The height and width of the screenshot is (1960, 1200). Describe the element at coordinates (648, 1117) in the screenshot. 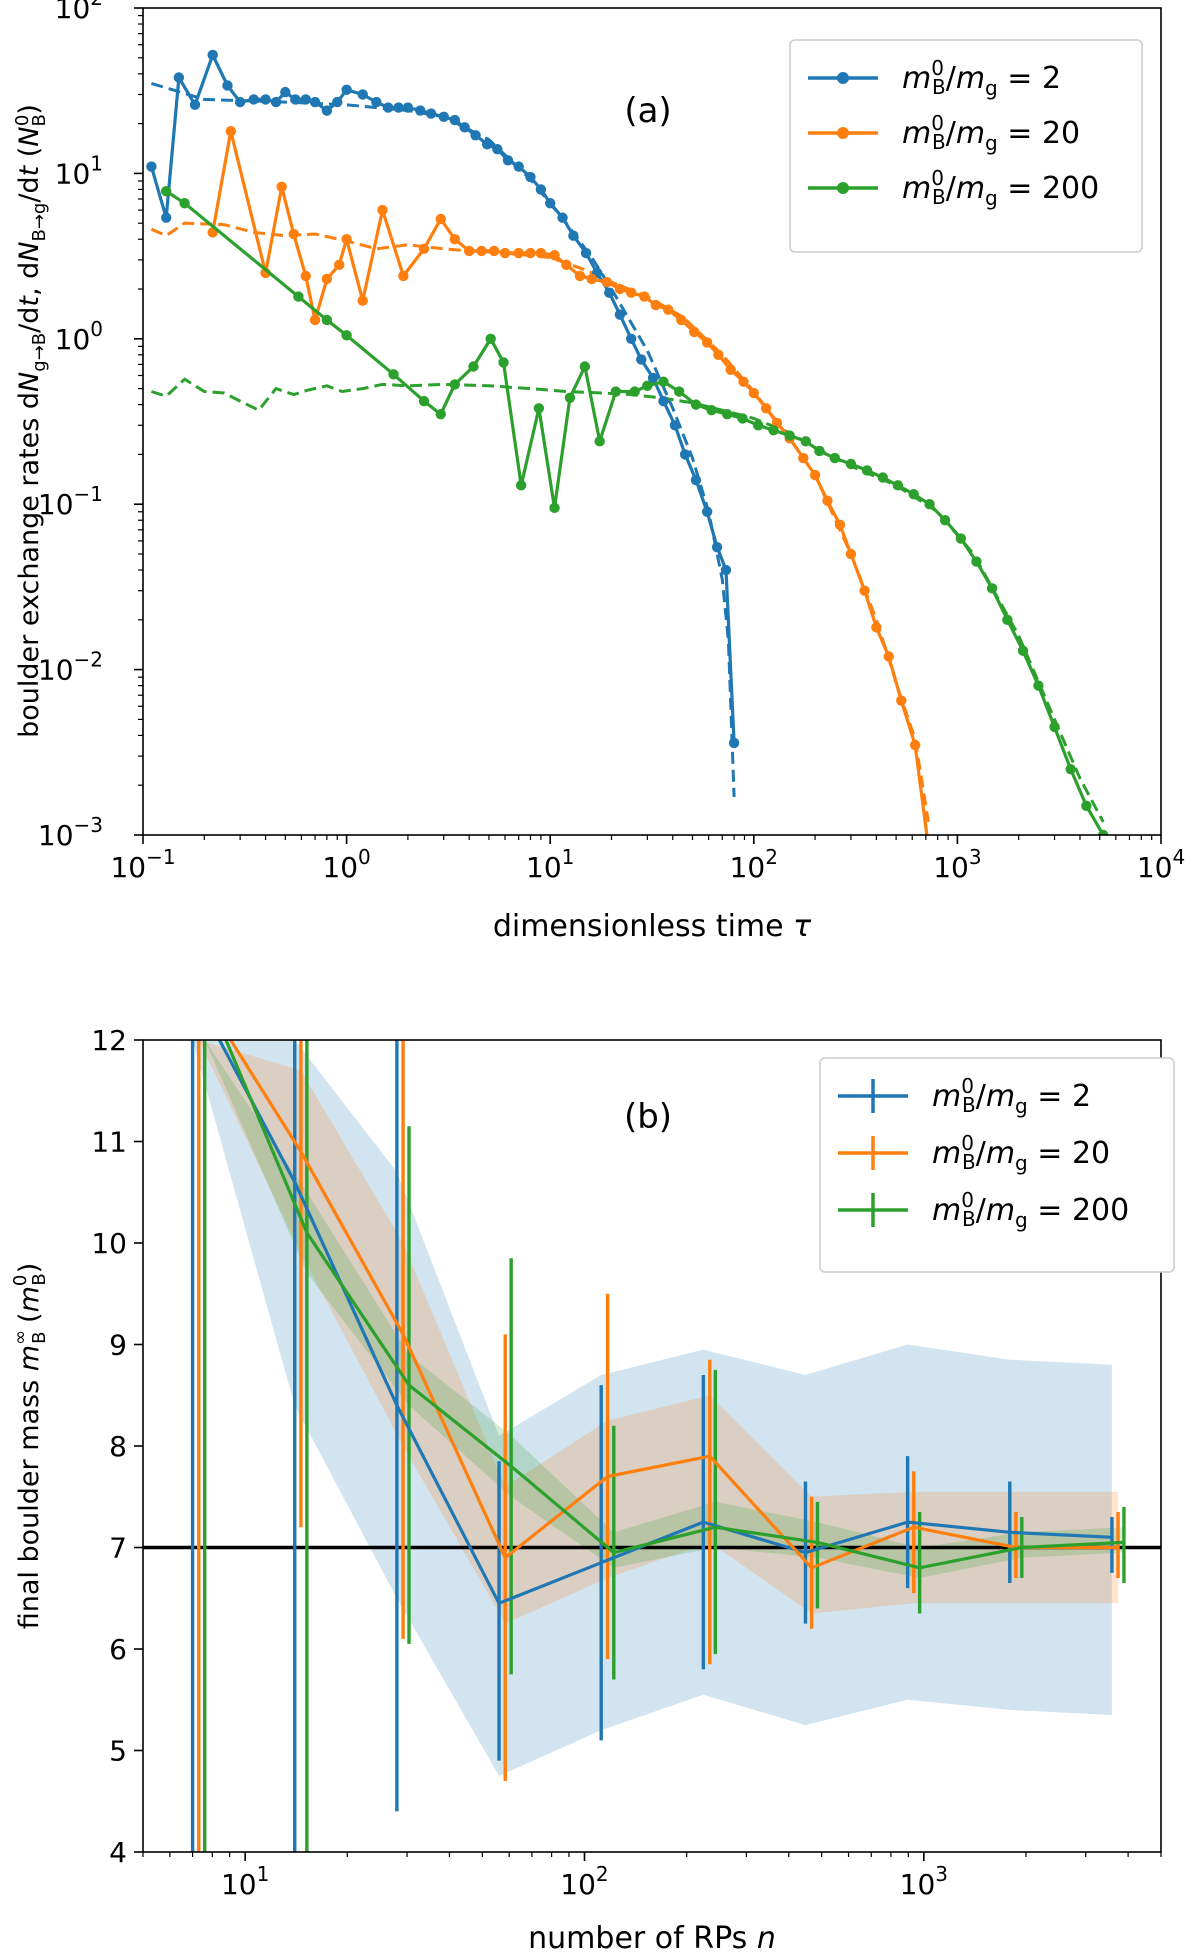

I see `panel-b-label: (b)` at that location.